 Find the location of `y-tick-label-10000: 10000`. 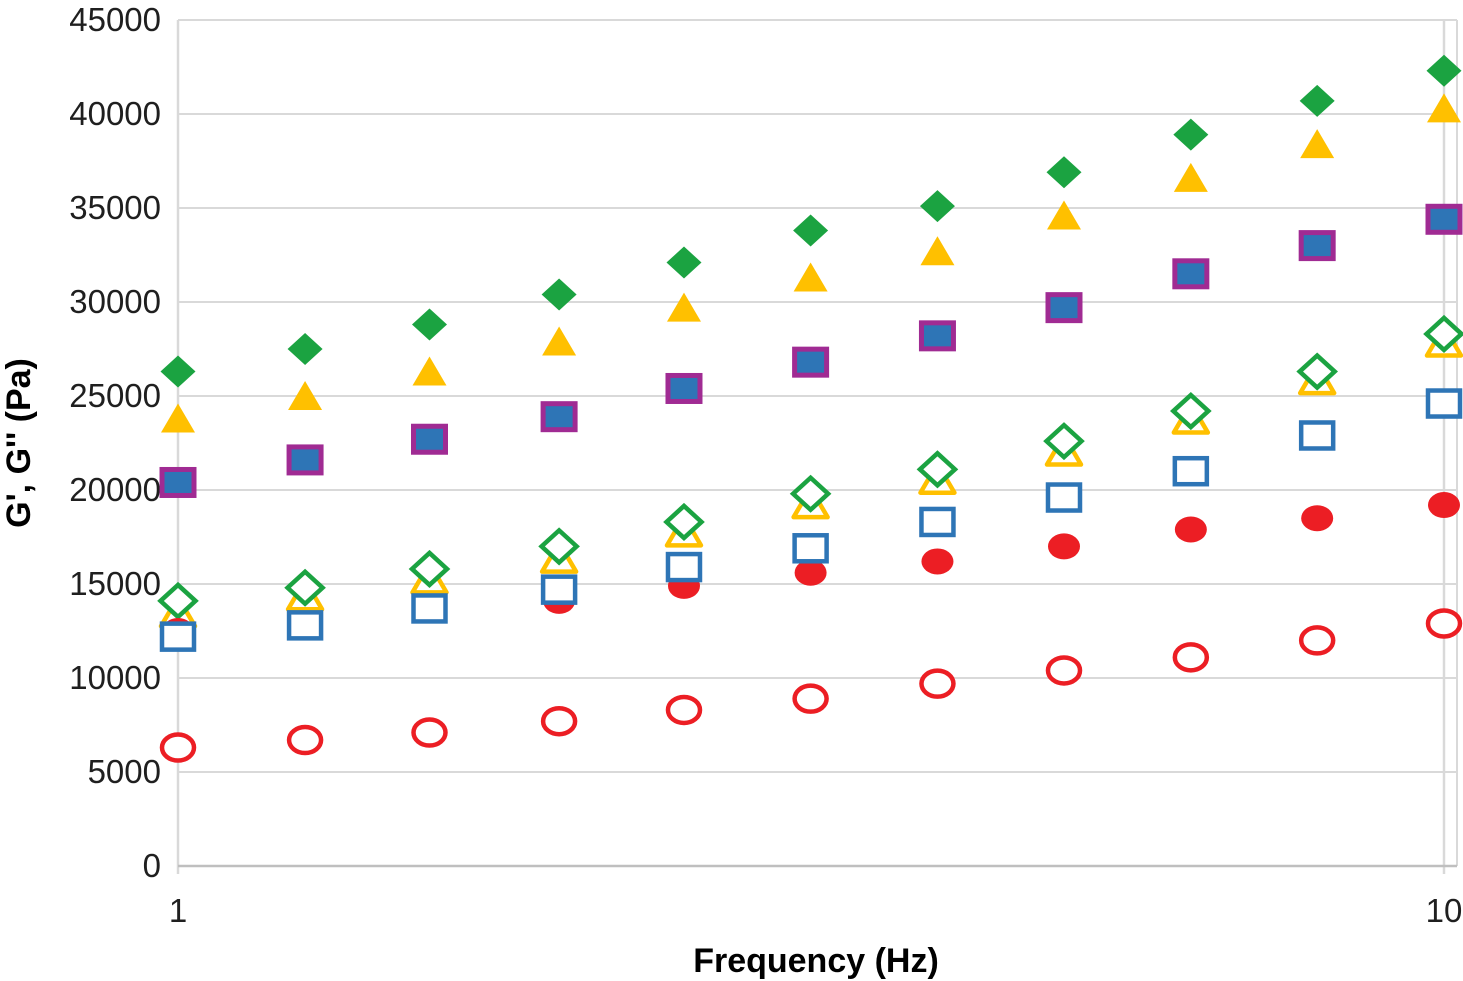

y-tick-label-10000: 10000 is located at coordinates (115, 677).